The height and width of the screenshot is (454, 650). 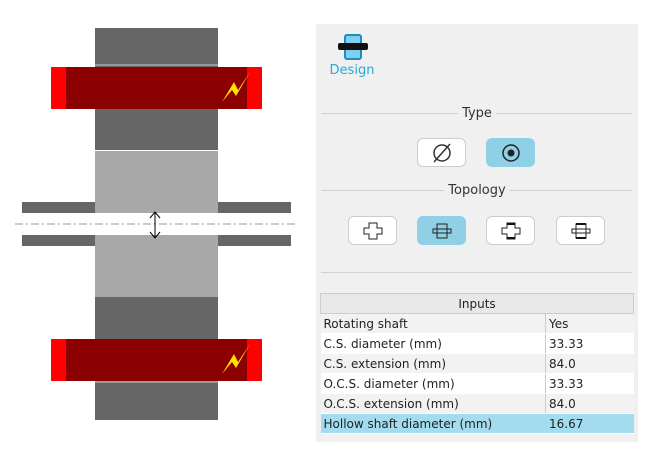 I want to click on topology-3-icon, so click(x=510, y=230).